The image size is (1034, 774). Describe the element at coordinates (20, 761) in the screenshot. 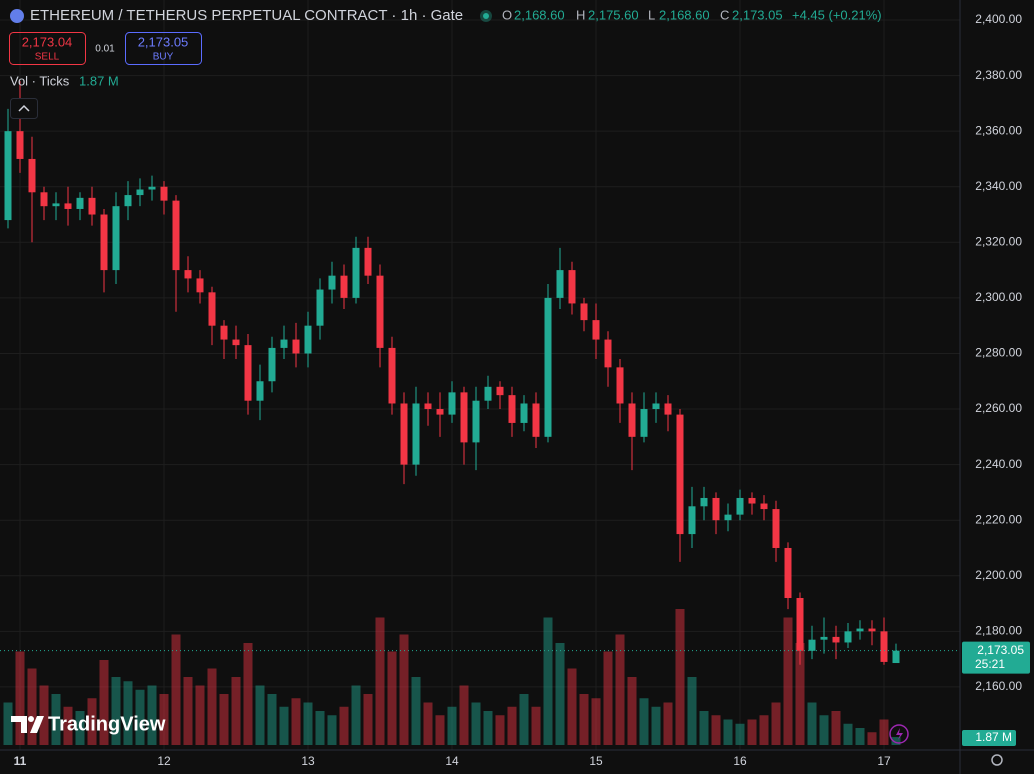

I see `x-tick-label: 11` at that location.